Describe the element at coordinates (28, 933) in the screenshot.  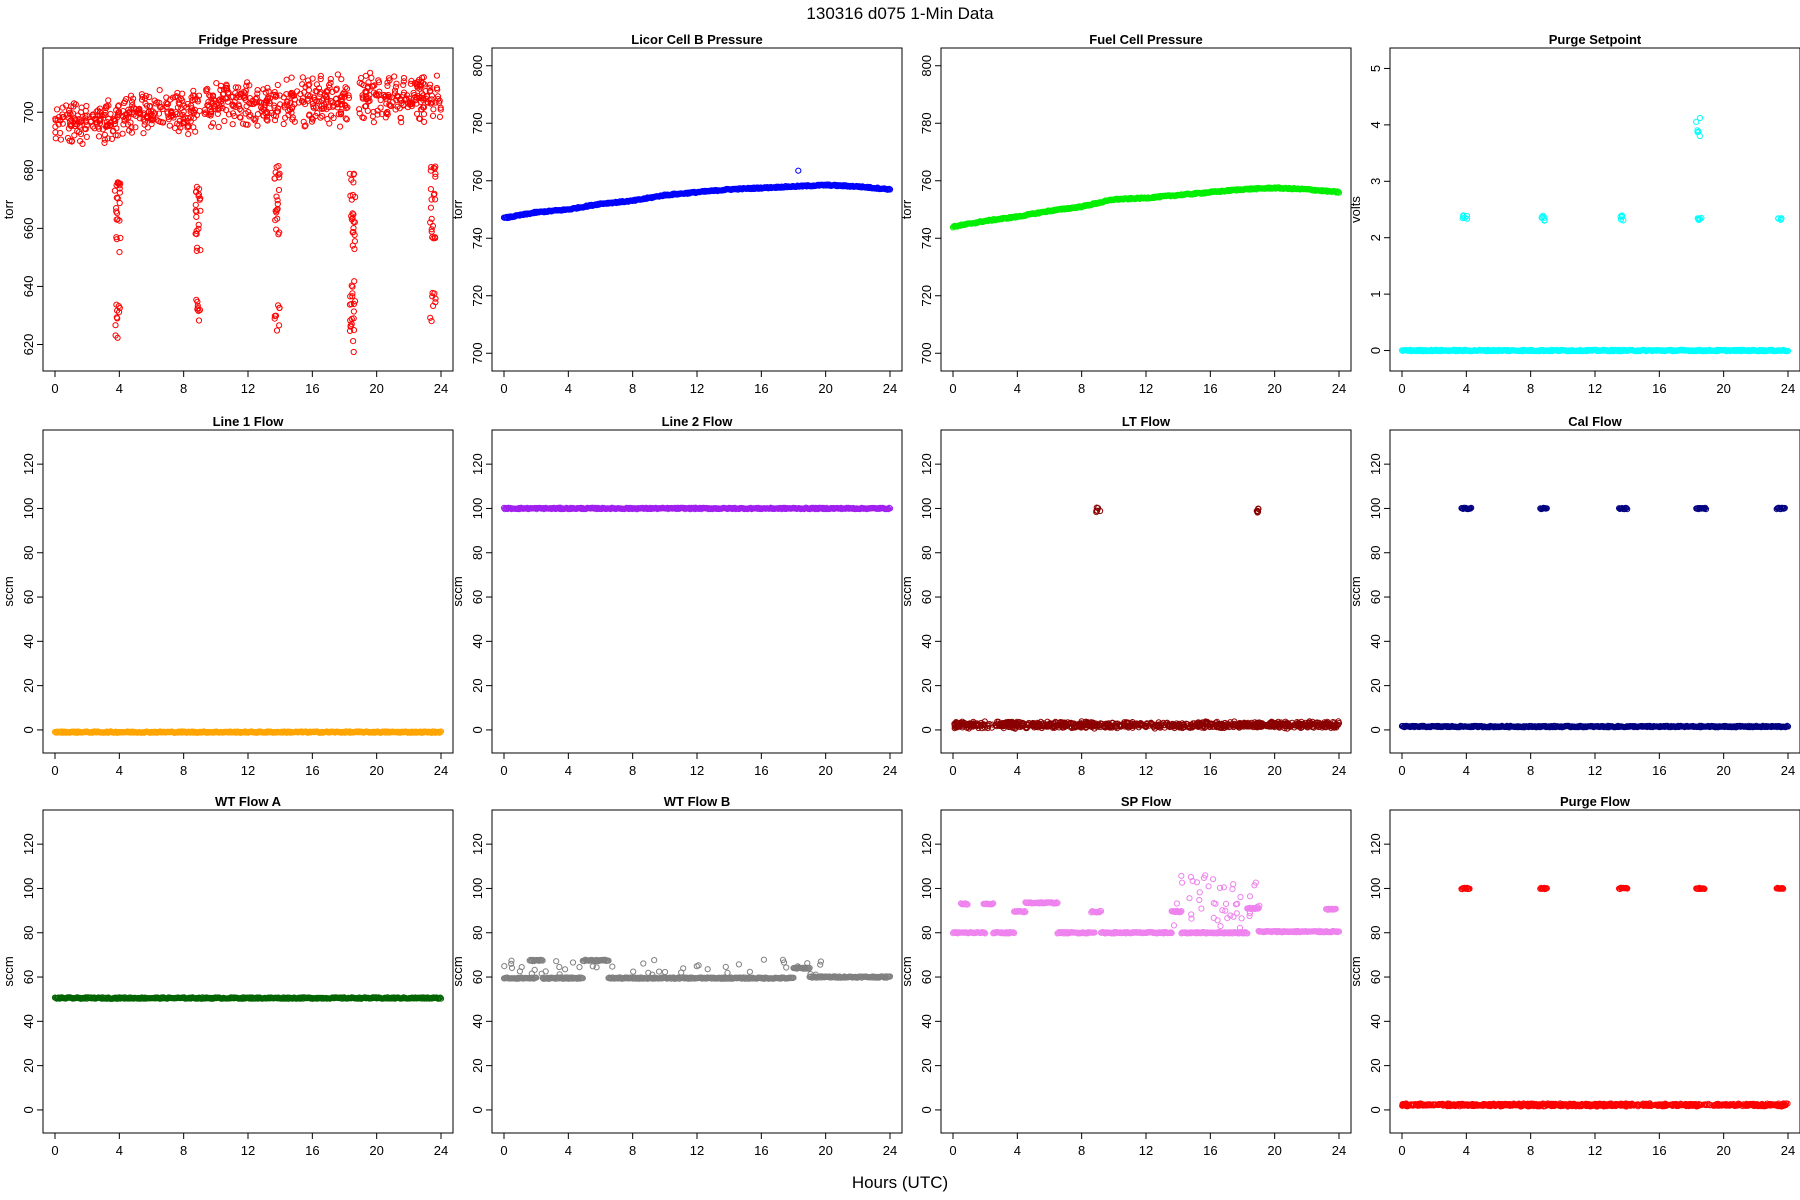
I see `y-tick-label: 80` at that location.